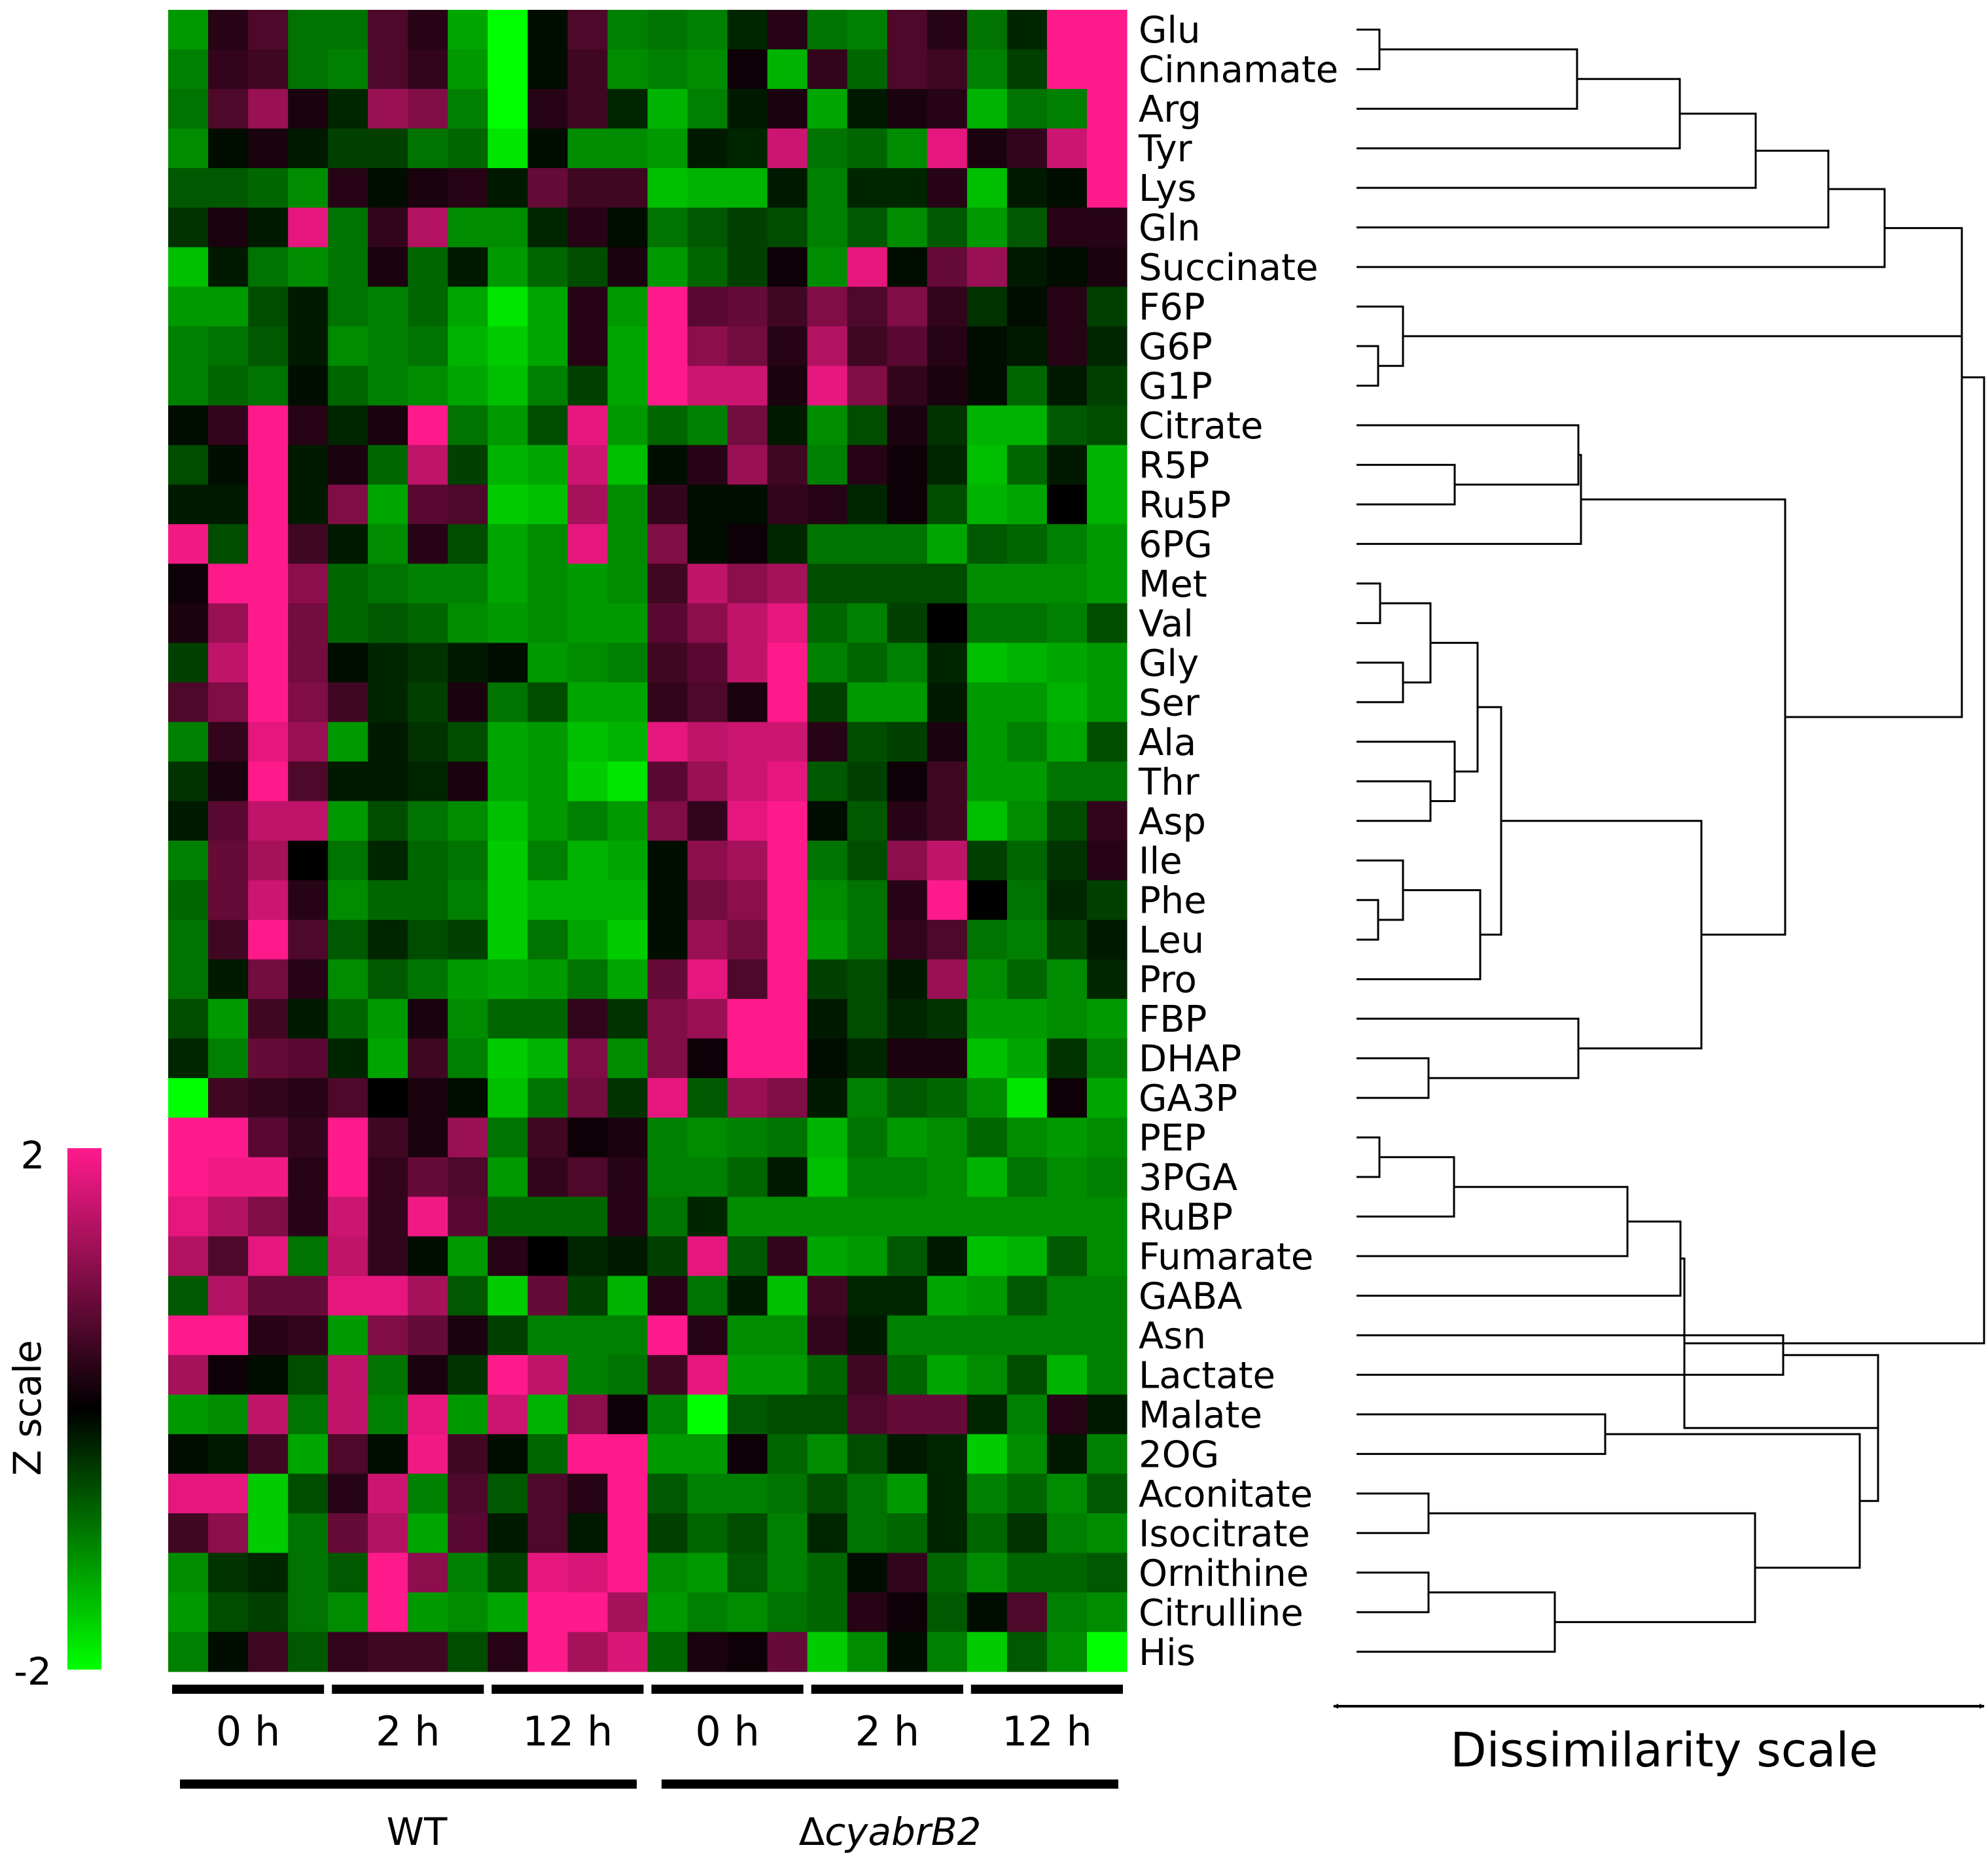  What do you see at coordinates (1174, 466) in the screenshot?
I see `row-label: R5P` at bounding box center [1174, 466].